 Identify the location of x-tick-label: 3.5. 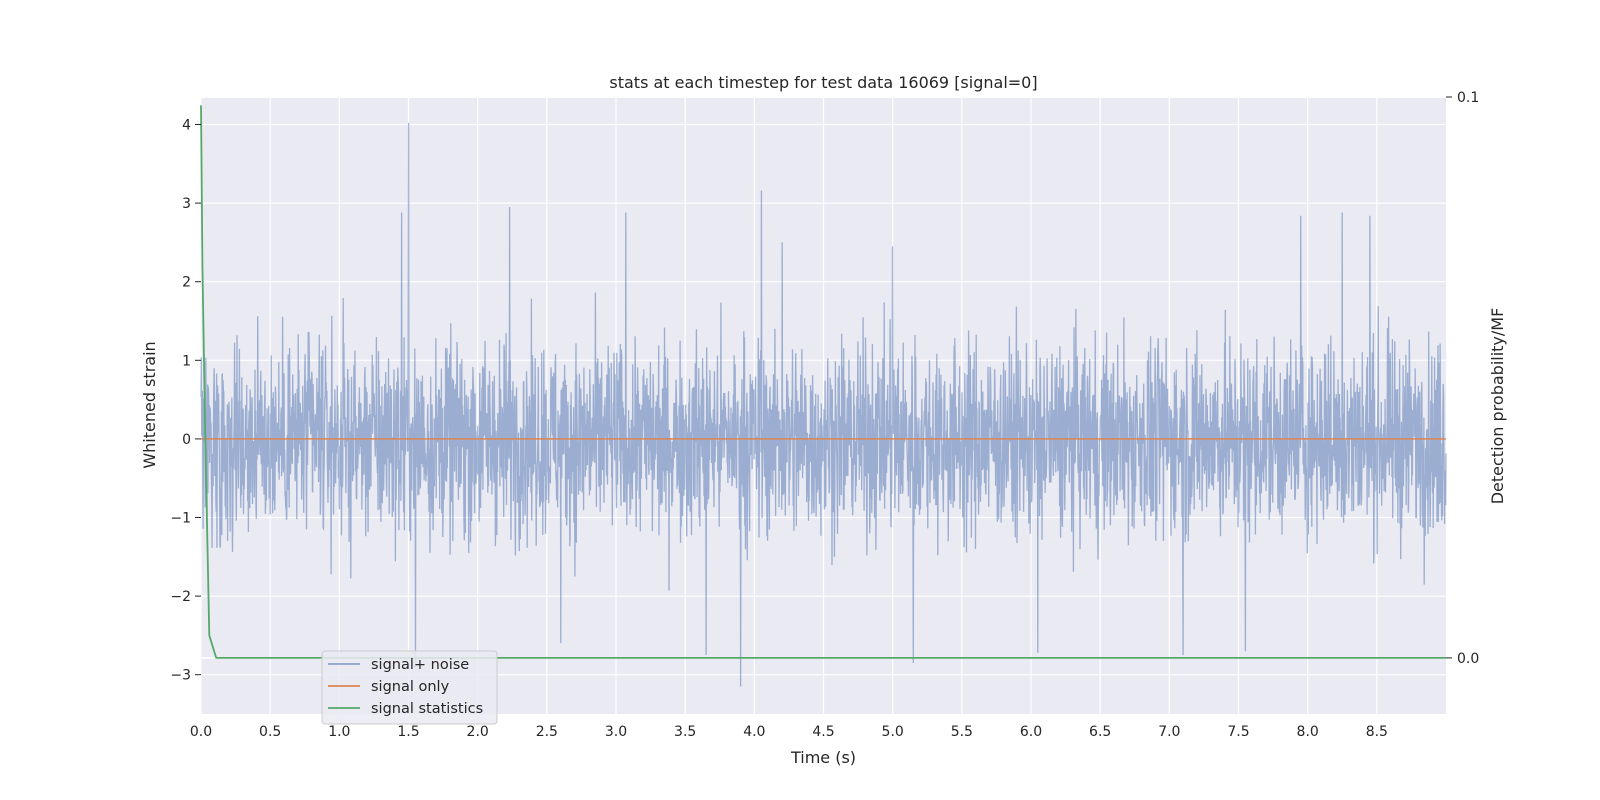
(685, 732).